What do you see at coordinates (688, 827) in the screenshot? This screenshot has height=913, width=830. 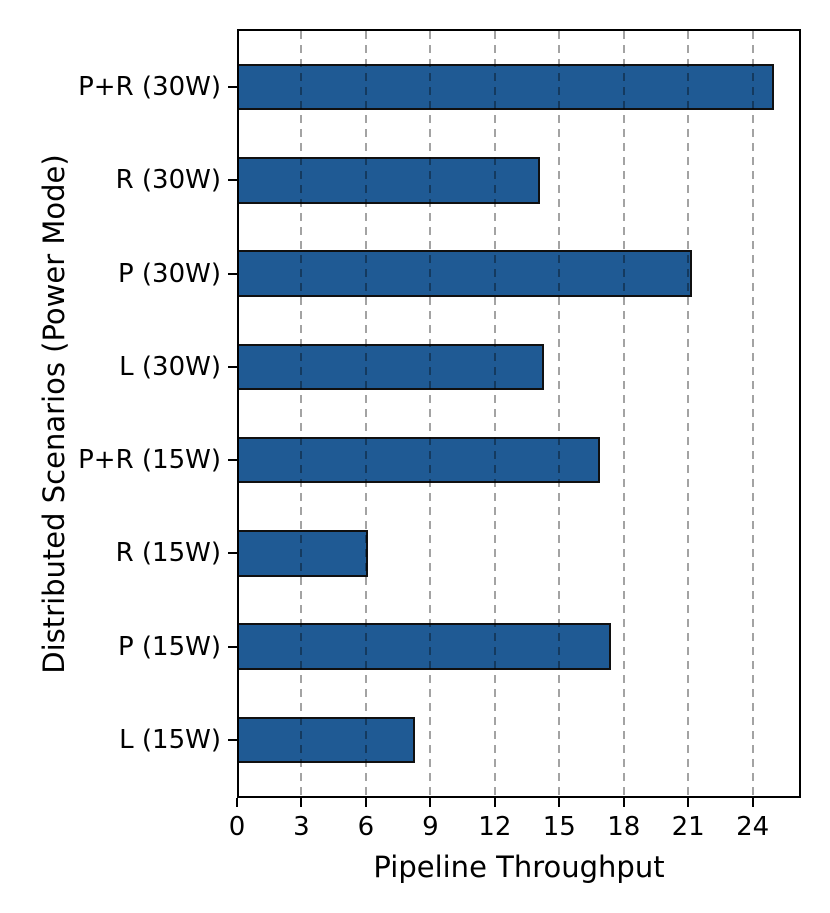 I see `x-tick-label: 21` at bounding box center [688, 827].